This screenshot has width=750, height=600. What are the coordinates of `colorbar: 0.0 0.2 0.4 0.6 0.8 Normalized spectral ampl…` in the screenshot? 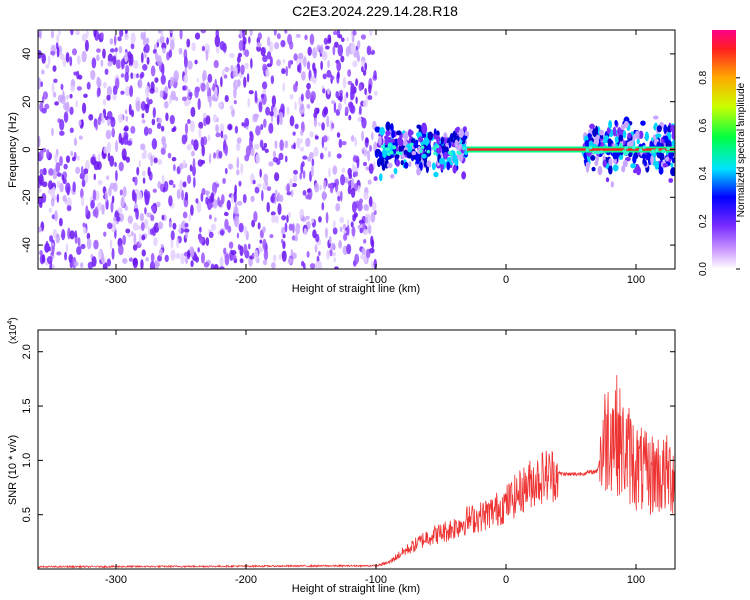 It's located at (722, 153).